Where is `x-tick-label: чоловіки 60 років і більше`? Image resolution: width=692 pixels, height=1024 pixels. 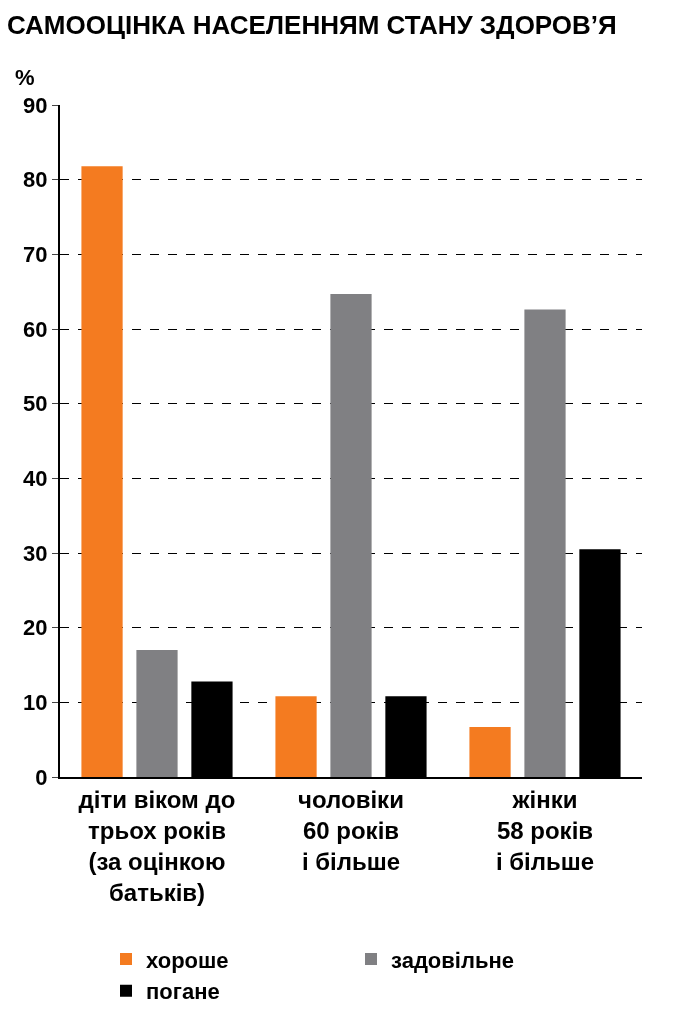
x-tick-label: чоловіки 60 років і більше is located at coordinates (351, 830).